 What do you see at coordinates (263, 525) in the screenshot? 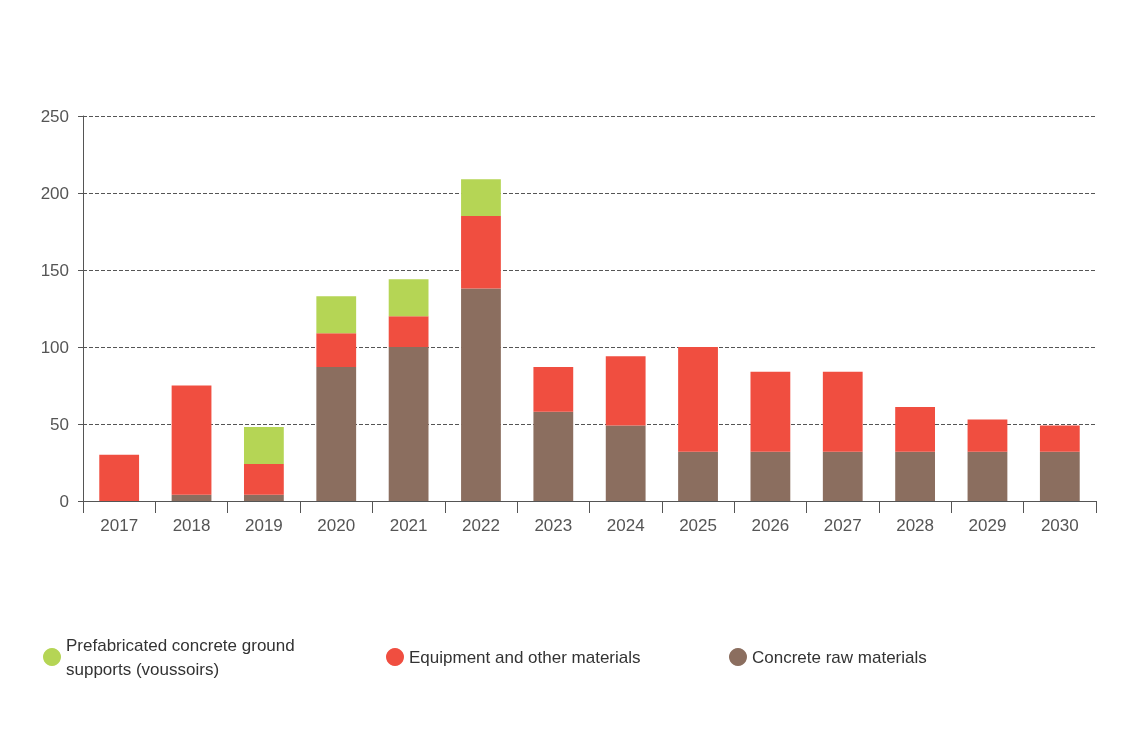
I see `x-tick-label: 2019` at bounding box center [263, 525].